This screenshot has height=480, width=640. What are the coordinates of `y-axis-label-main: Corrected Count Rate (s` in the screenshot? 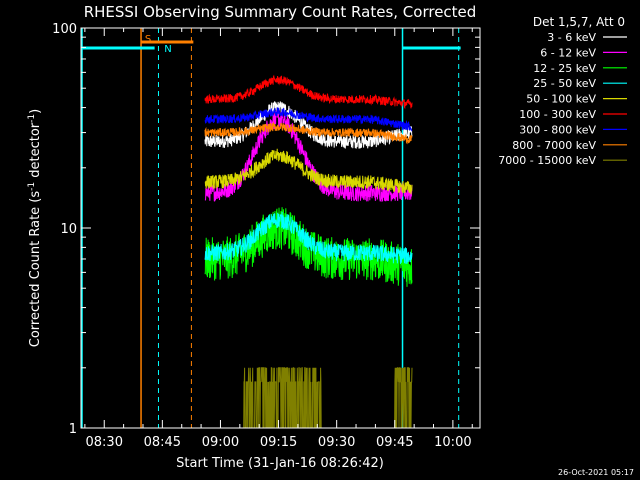 It's located at (35, 269).